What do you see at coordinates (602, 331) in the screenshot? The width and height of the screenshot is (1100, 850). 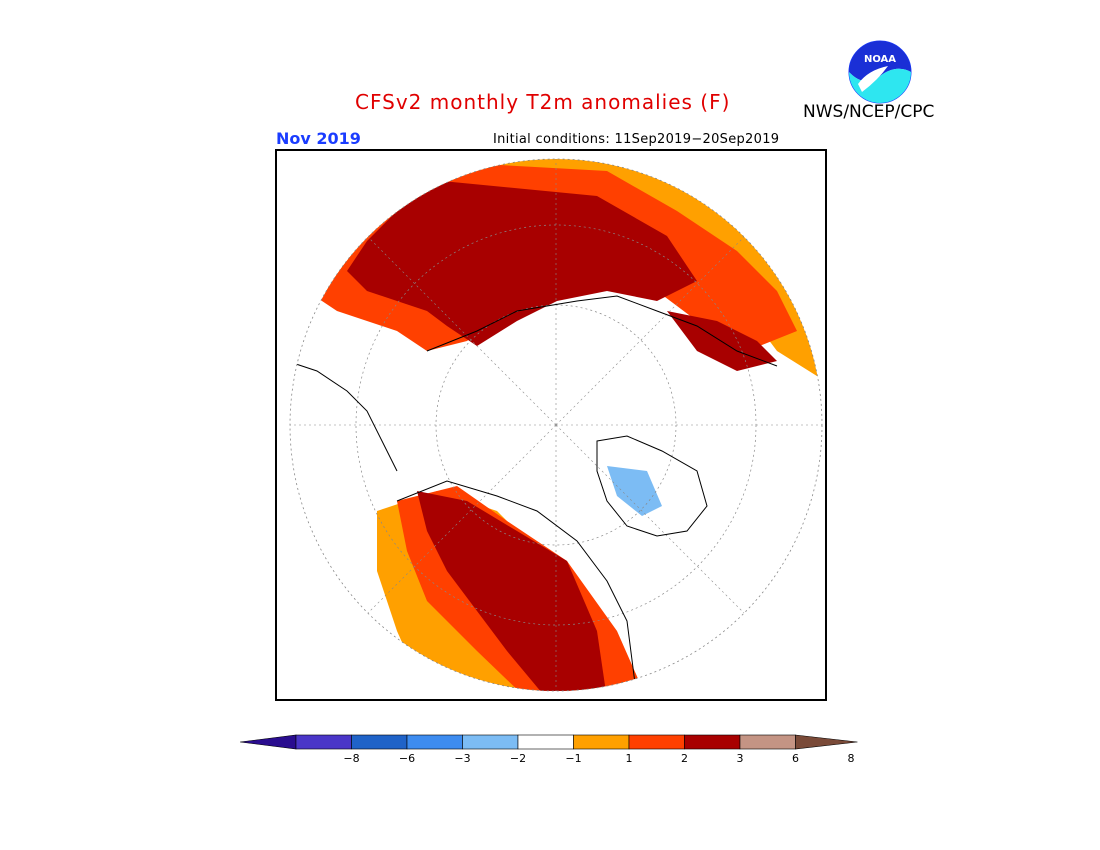 I see `coastline-eurasia` at bounding box center [602, 331].